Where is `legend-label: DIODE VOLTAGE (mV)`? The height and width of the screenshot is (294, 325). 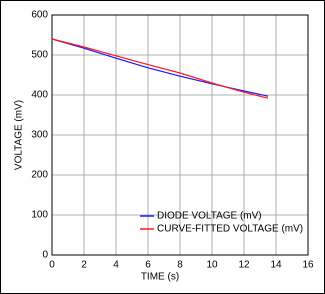
legend-label: DIODE VOLTAGE (mV) is located at coordinates (209, 216).